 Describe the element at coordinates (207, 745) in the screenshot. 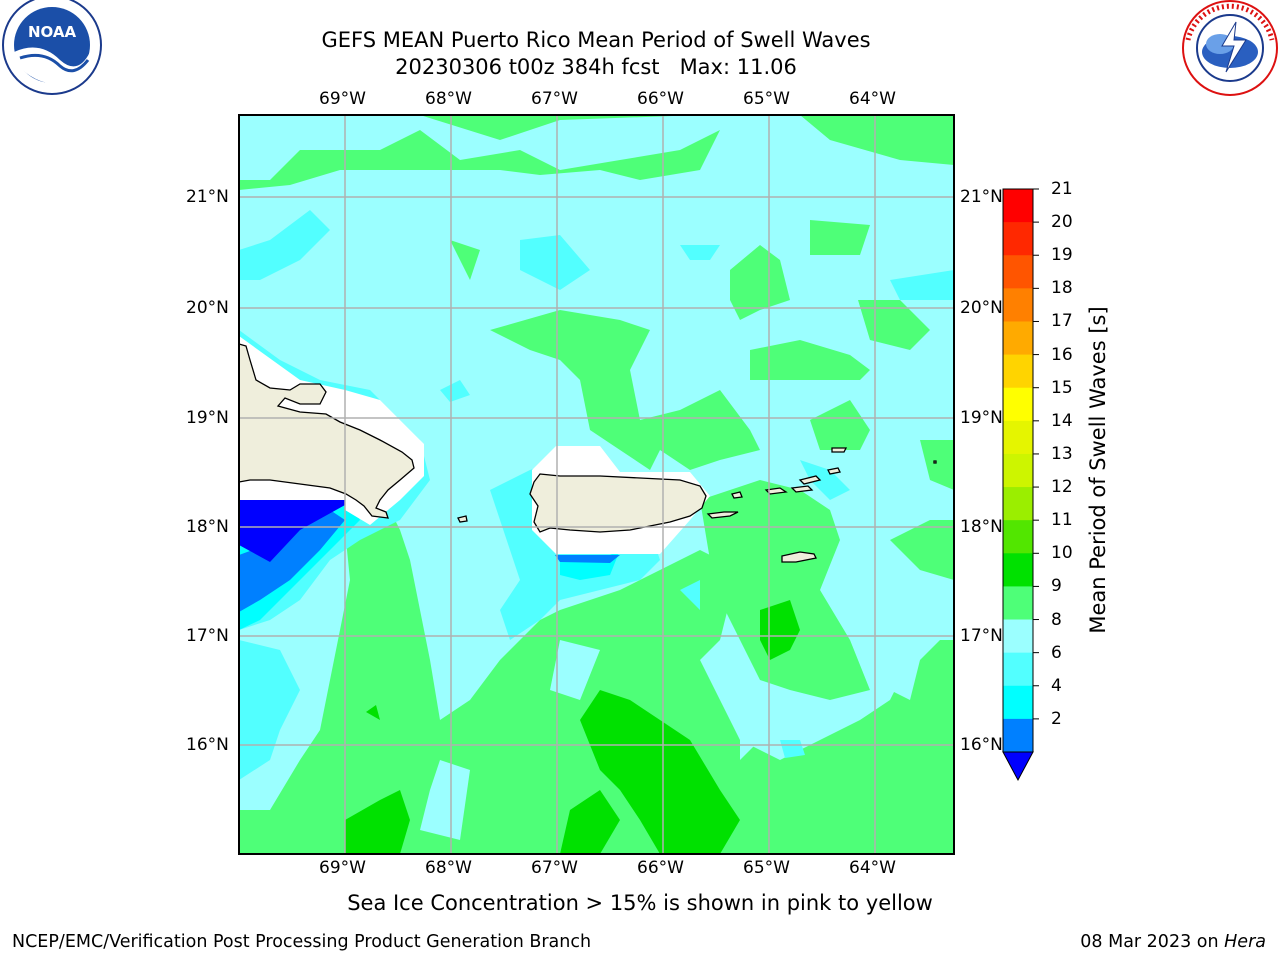

I see `lat-label-left: 16°N` at that location.